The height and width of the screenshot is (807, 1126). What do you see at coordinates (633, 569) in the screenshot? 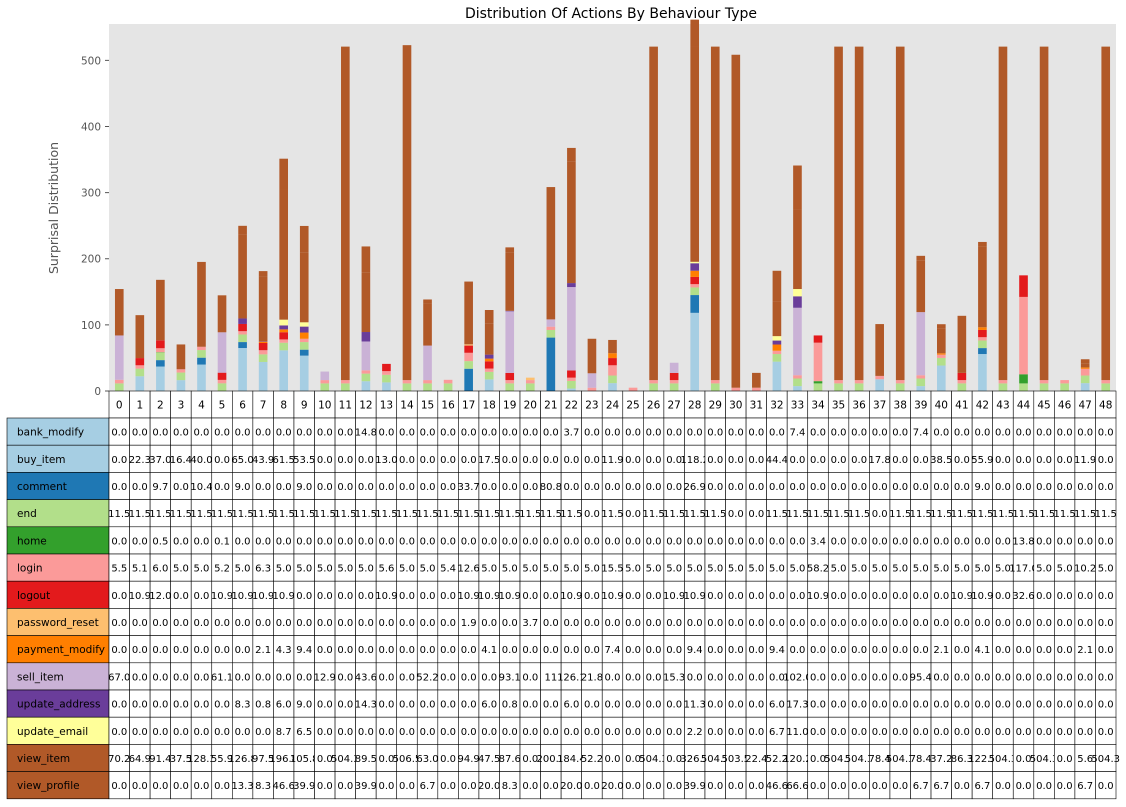
I see `data-label-login-25: 5.0` at bounding box center [633, 569].